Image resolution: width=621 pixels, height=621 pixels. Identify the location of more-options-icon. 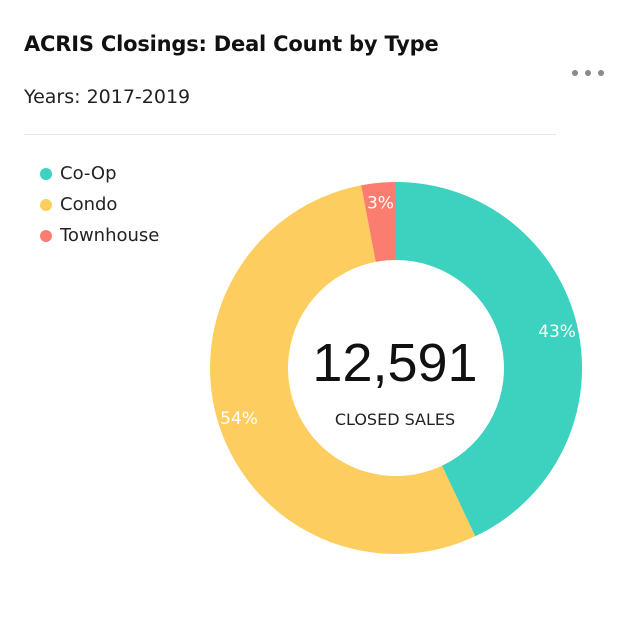
(588, 73).